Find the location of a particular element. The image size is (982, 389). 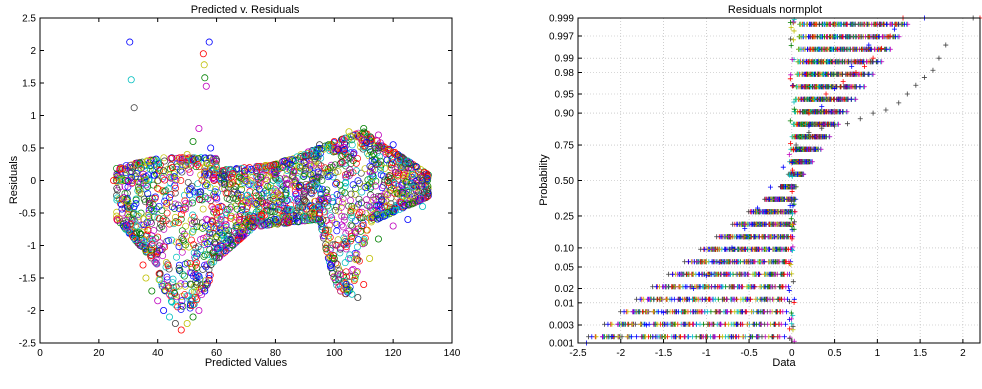

y-tick-label: 0.5 is located at coordinates (29, 149).